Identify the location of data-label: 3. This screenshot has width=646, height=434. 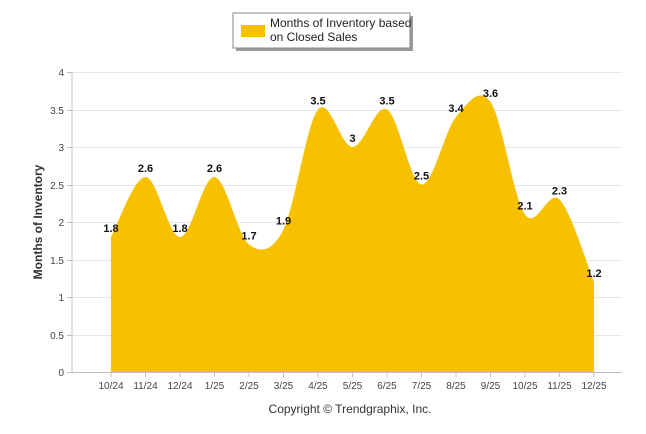
(352, 139).